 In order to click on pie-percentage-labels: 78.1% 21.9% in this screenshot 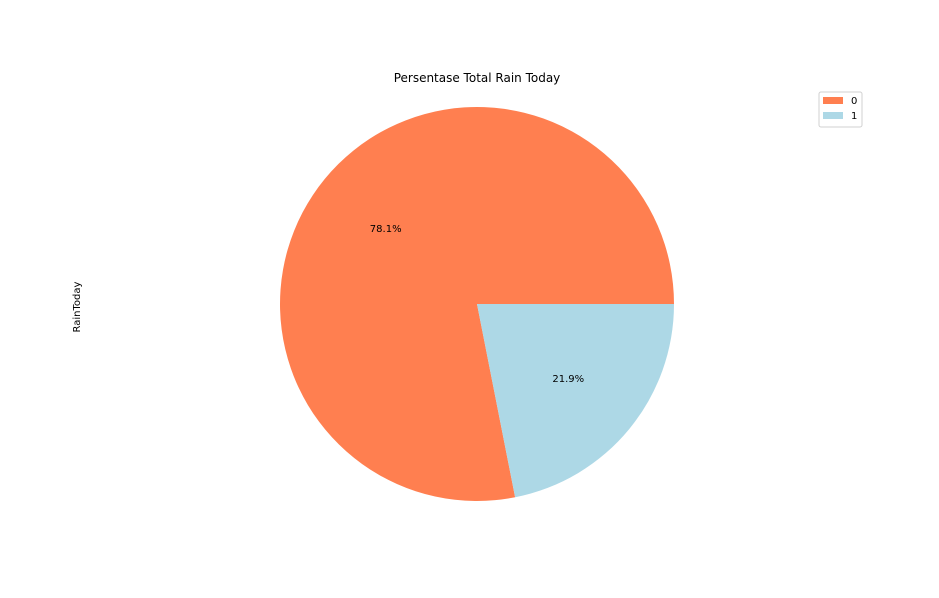, I will do `click(477, 304)`.